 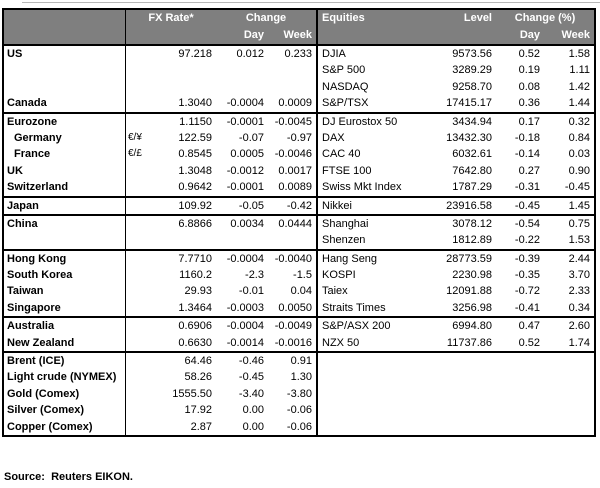 I want to click on region-label: Singapore, so click(x=65, y=308).